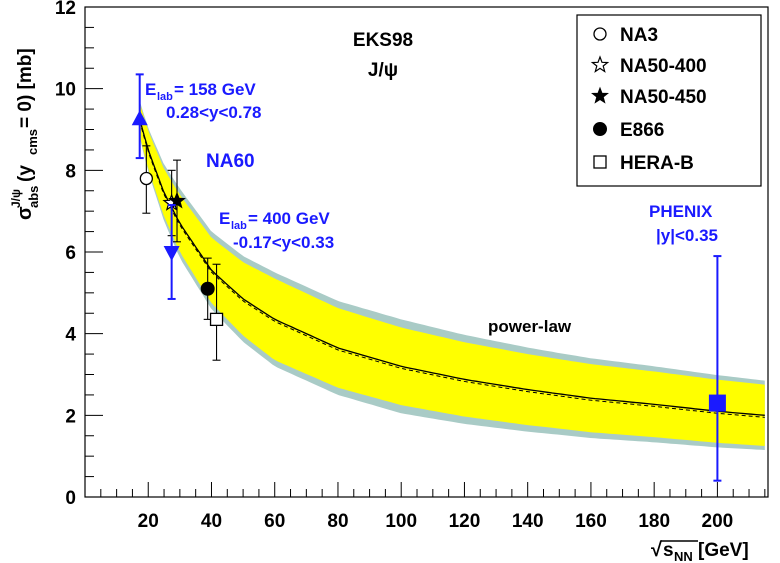 Image resolution: width=780 pixels, height=563 pixels. What do you see at coordinates (289, 218) in the screenshot?
I see `e400-value: = 400 GeV` at bounding box center [289, 218].